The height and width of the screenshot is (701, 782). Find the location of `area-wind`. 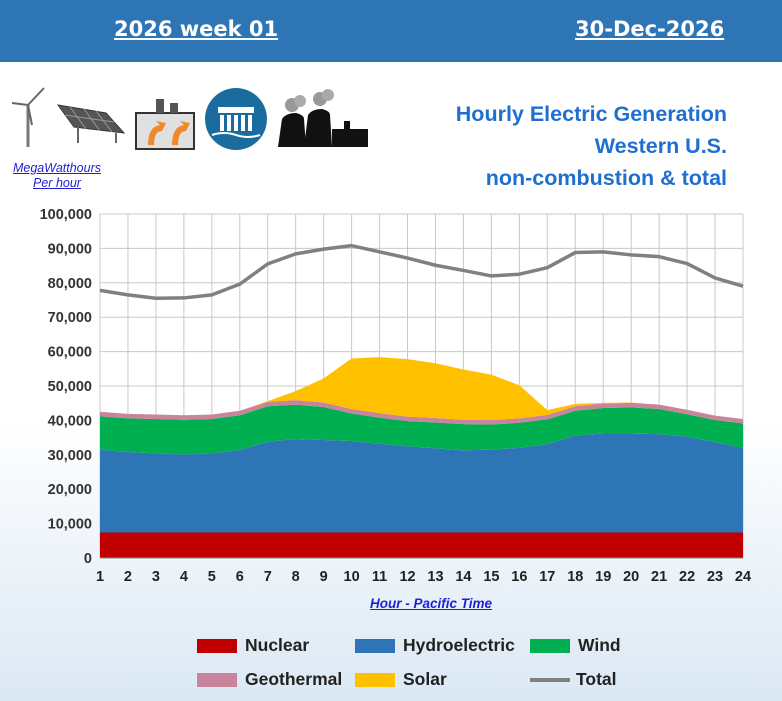

area-wind is located at coordinates (421, 429).